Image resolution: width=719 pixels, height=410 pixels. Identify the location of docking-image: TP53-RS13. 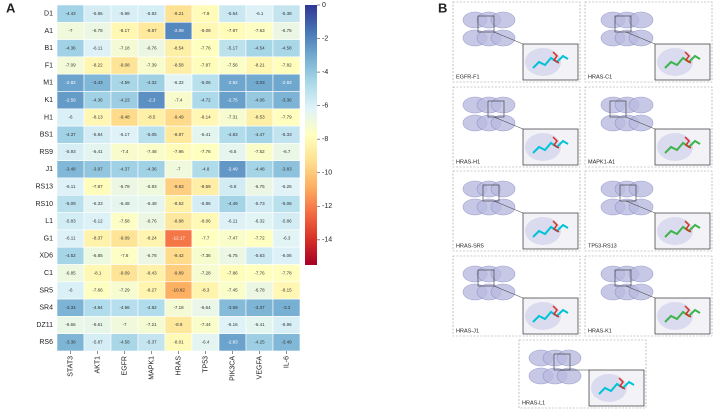
(648, 211).